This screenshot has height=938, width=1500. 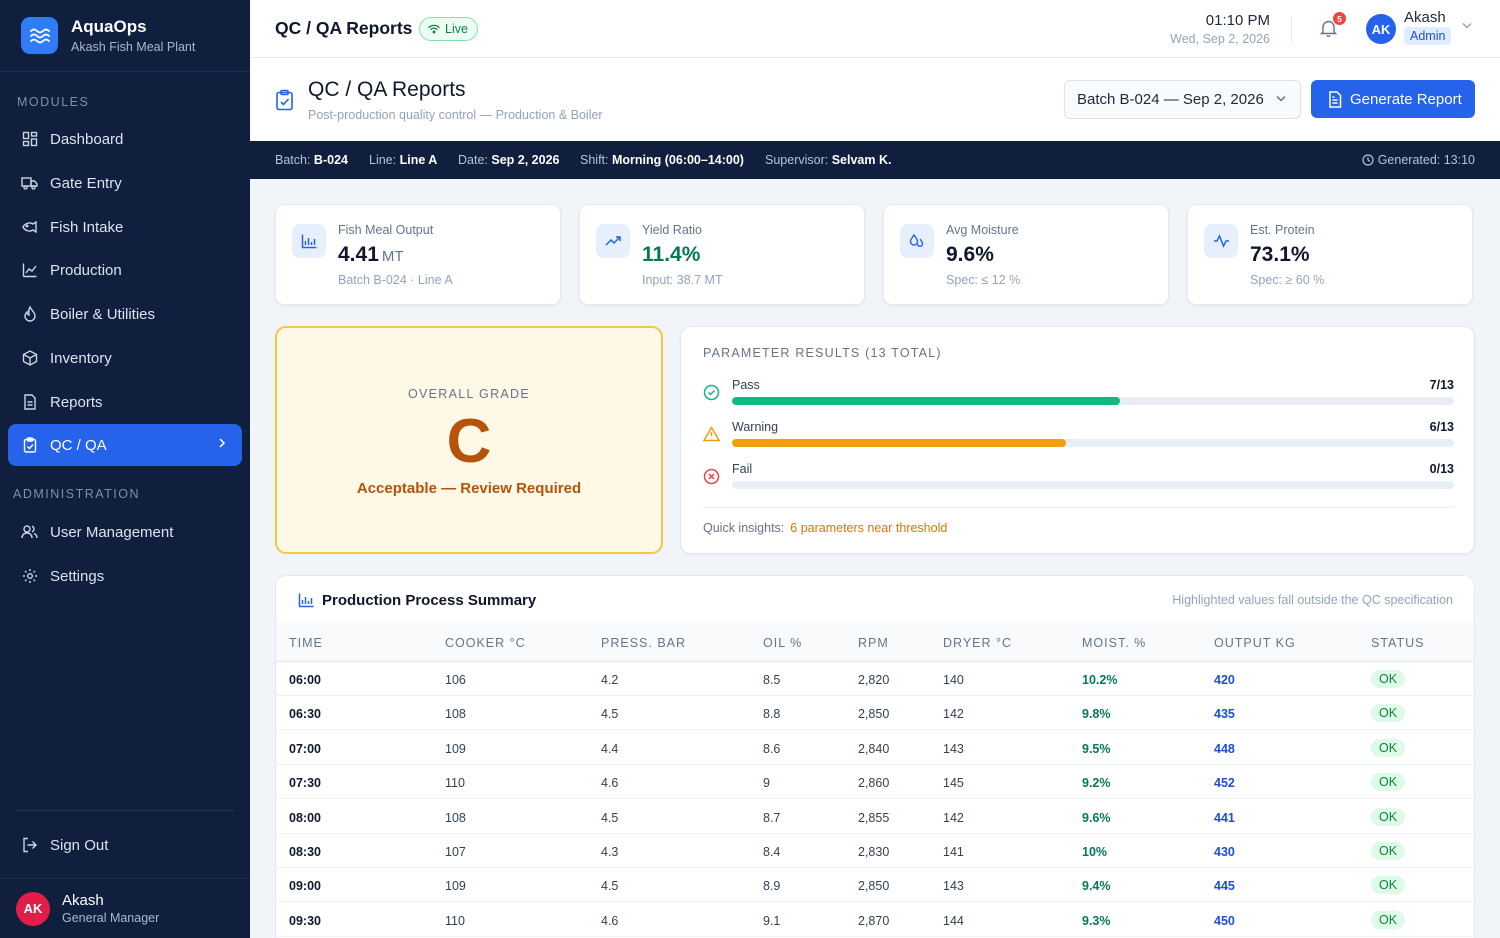 I want to click on table-cell: 09:00, so click(x=305, y=886).